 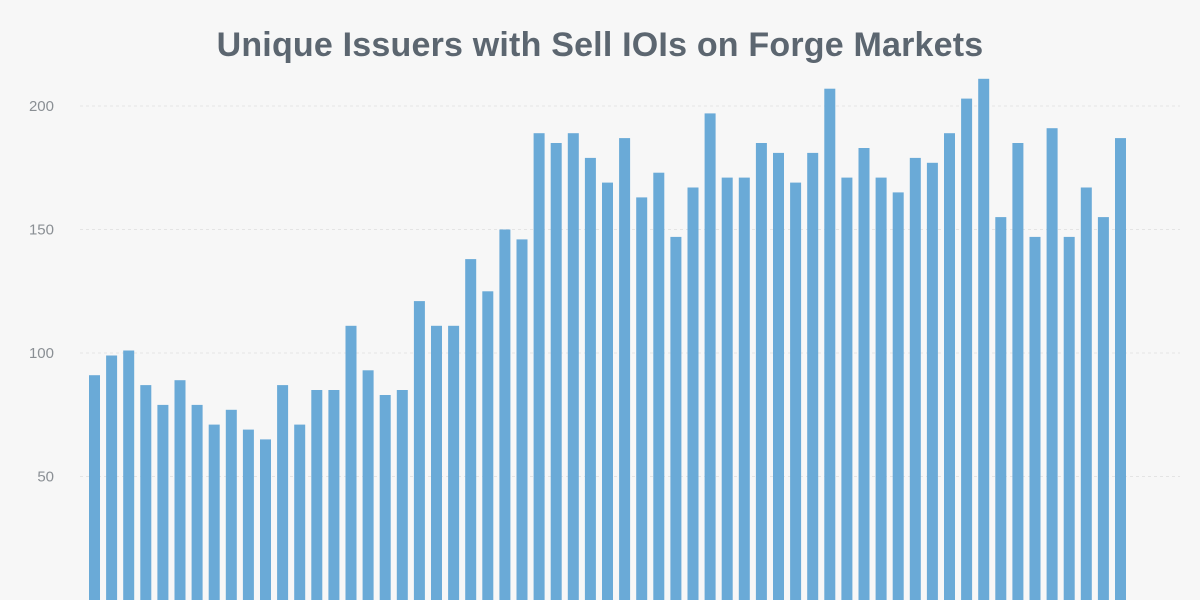 What do you see at coordinates (41, 230) in the screenshot?
I see `y-tick-label-150: 150` at bounding box center [41, 230].